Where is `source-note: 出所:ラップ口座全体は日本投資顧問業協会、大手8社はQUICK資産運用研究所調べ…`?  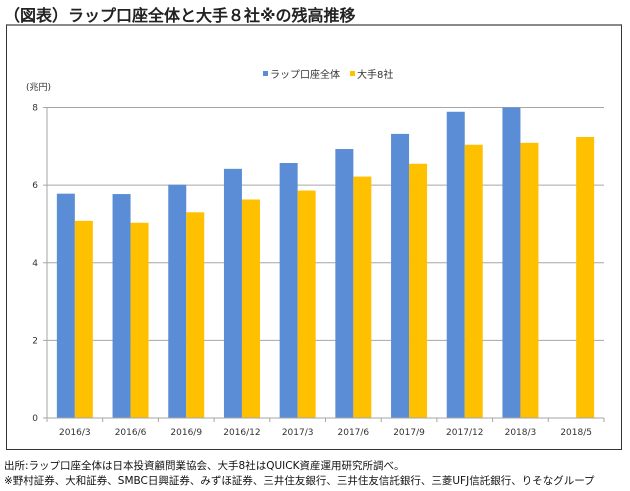
source-note: 出所:ラップ口座全体は日本投資顧問業協会、大手8社はQUICK資産運用研究所調べ… is located at coordinates (204, 466).